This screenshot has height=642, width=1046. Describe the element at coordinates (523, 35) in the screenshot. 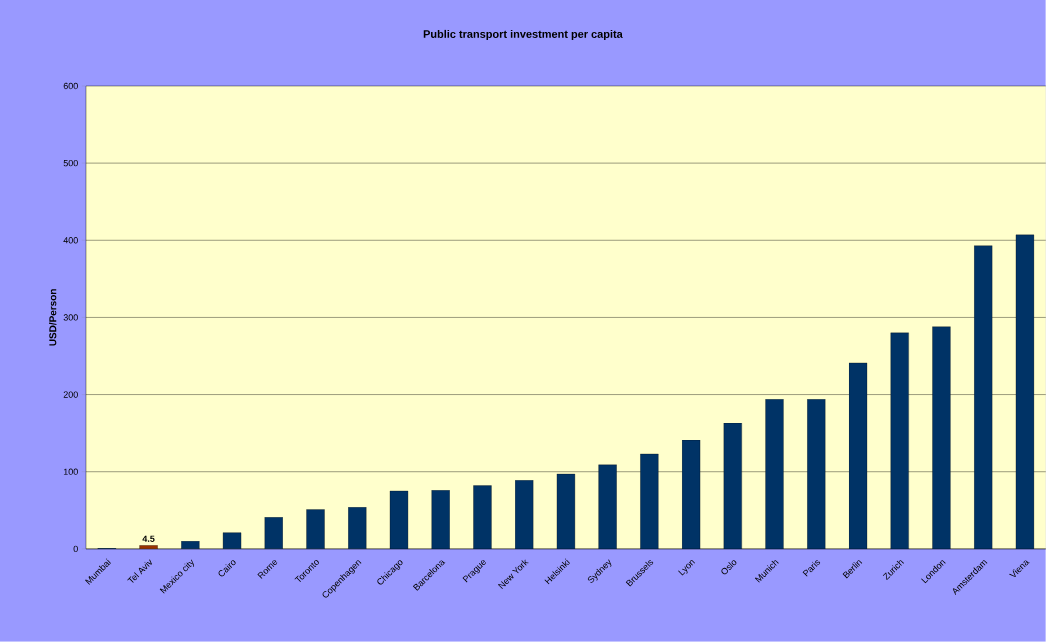

I see `chart-title: Public transport investment per capita` at that location.